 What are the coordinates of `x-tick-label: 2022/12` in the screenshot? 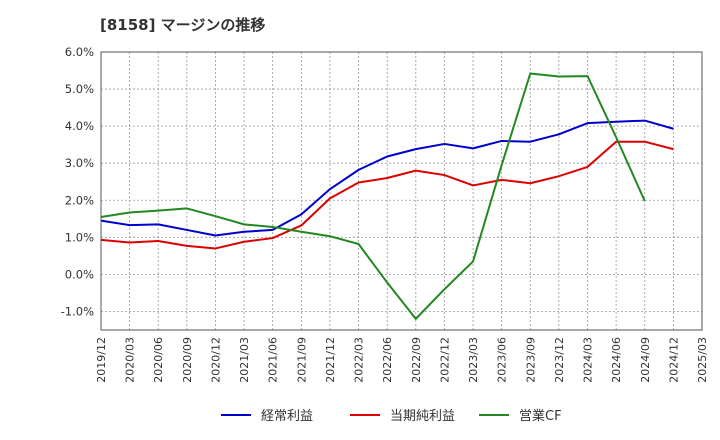 It's located at (444, 360).